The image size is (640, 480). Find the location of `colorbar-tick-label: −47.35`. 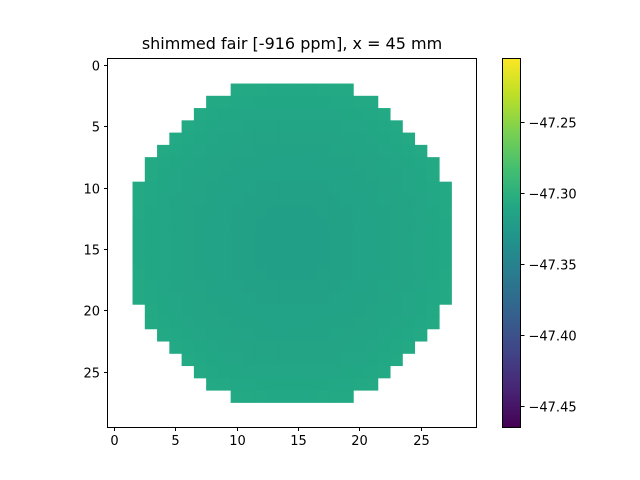

colorbar-tick-label: −47.35 is located at coordinates (553, 266).